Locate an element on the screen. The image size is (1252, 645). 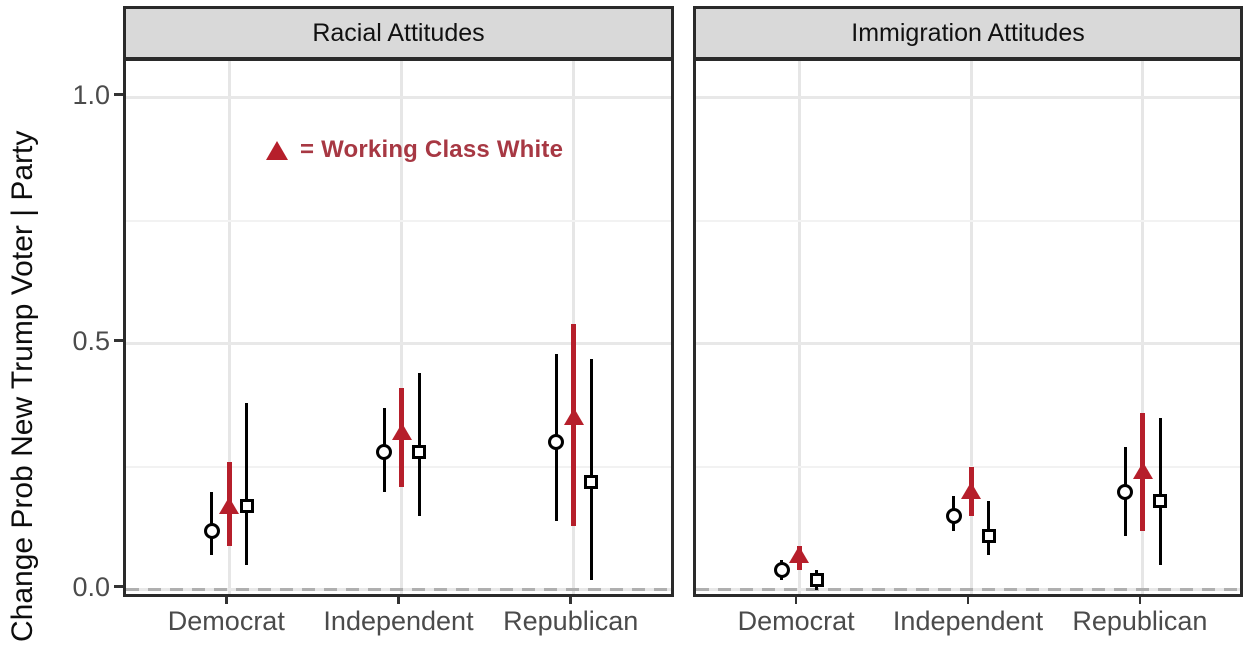
facet-strip-immigration-attitudes: Immigration Attitudes is located at coordinates (968, 33).